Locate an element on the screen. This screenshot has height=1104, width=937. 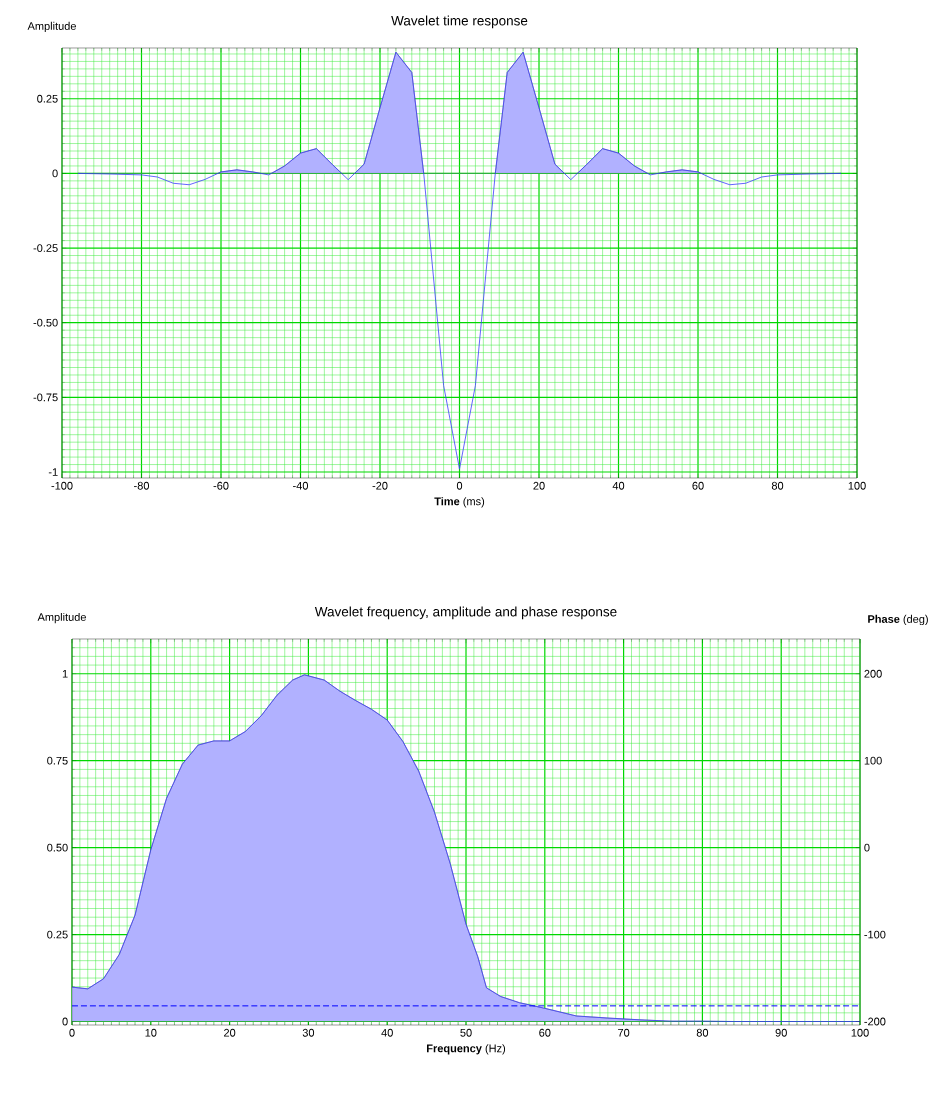
x-tick-label: -60 is located at coordinates (221, 485).